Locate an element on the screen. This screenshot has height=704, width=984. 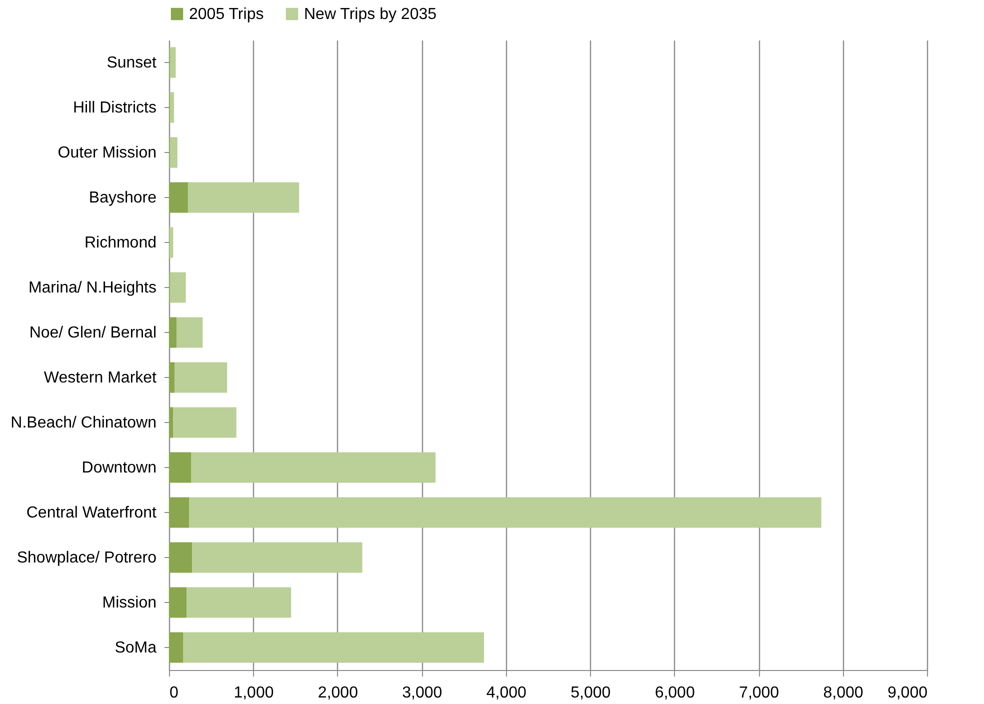
x-tick-label: 9,000 is located at coordinates (907, 693).